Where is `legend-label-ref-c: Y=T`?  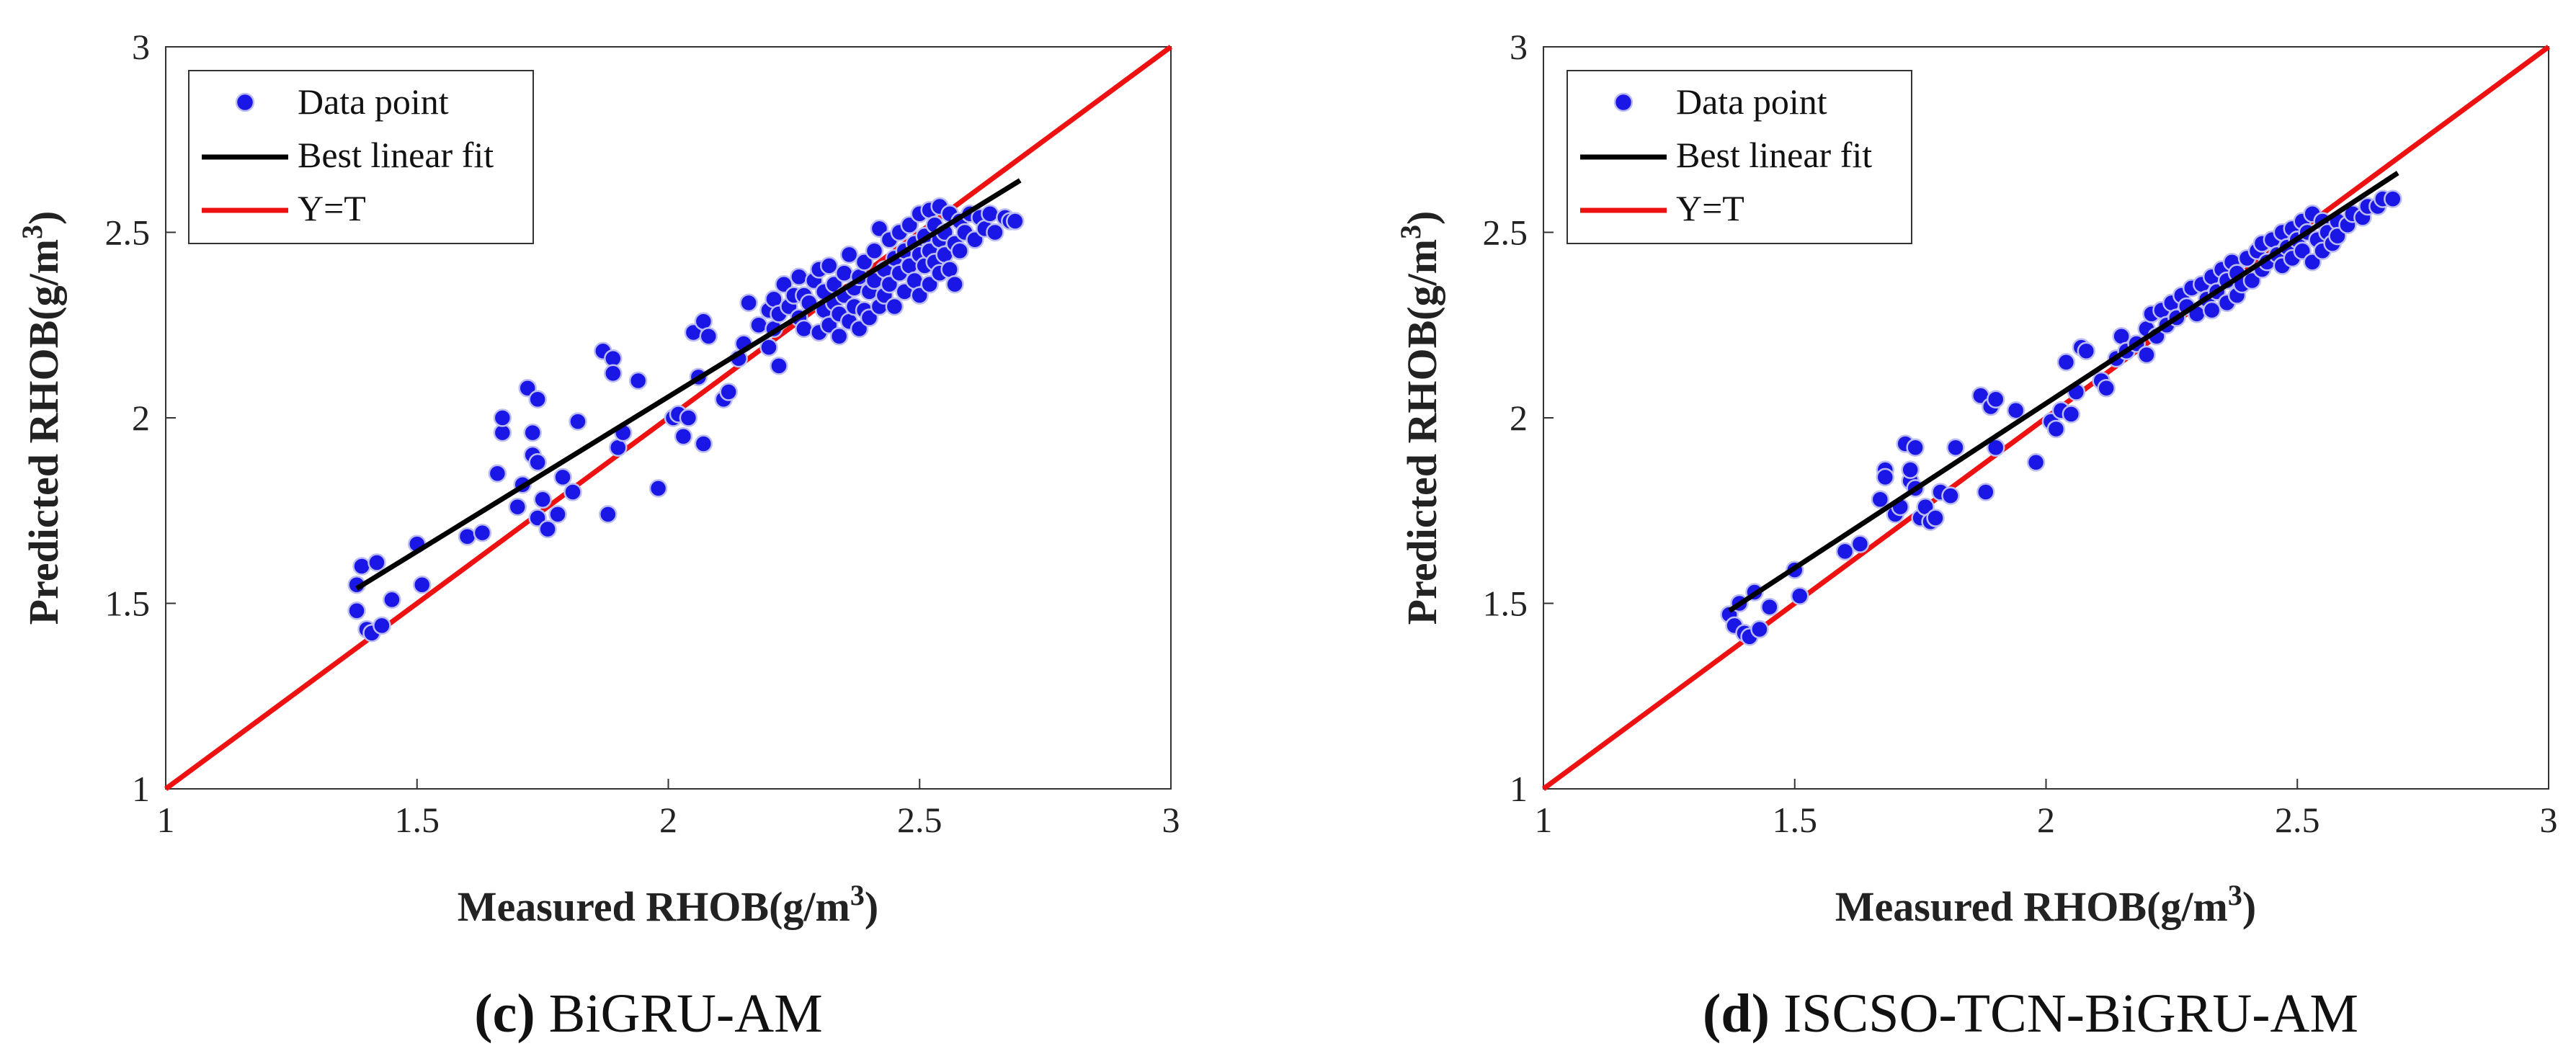 legend-label-ref-c: Y=T is located at coordinates (332, 208).